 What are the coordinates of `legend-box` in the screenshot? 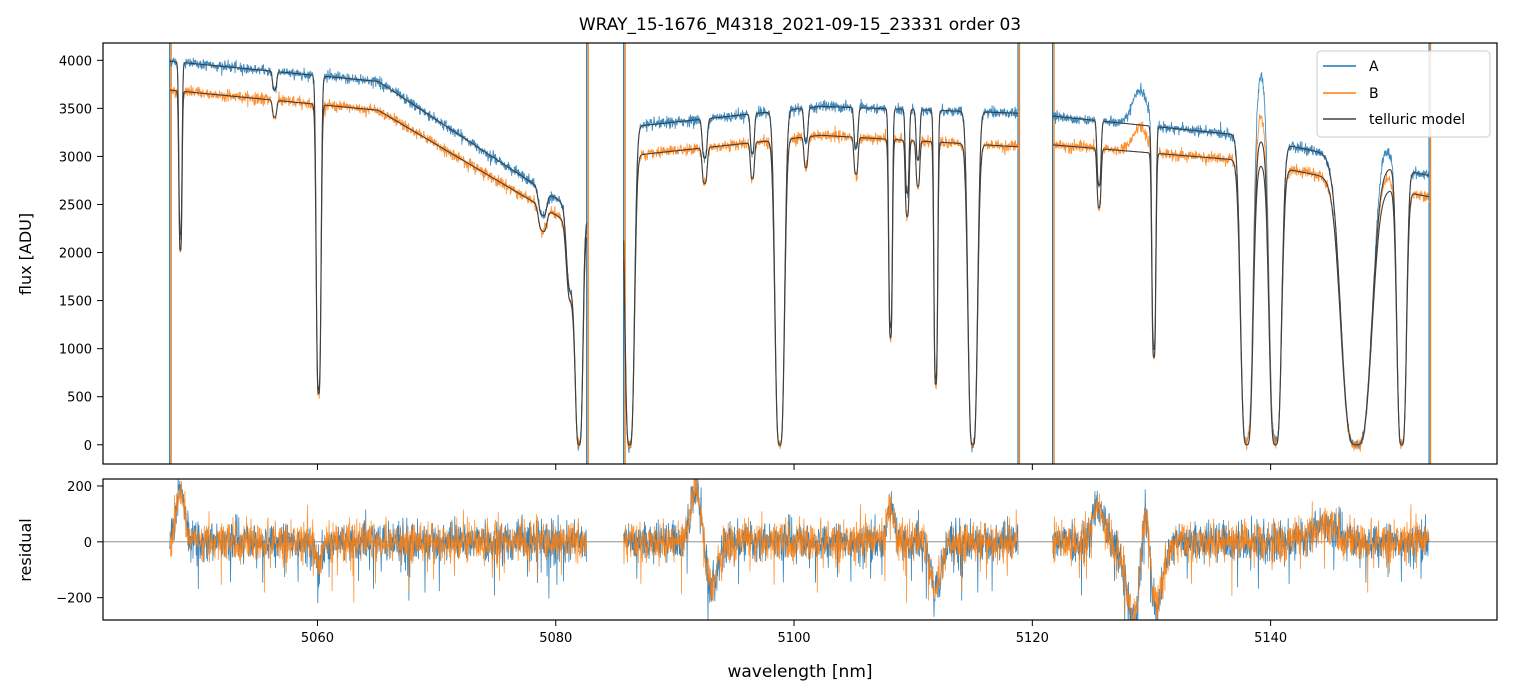 It's located at (1403, 94).